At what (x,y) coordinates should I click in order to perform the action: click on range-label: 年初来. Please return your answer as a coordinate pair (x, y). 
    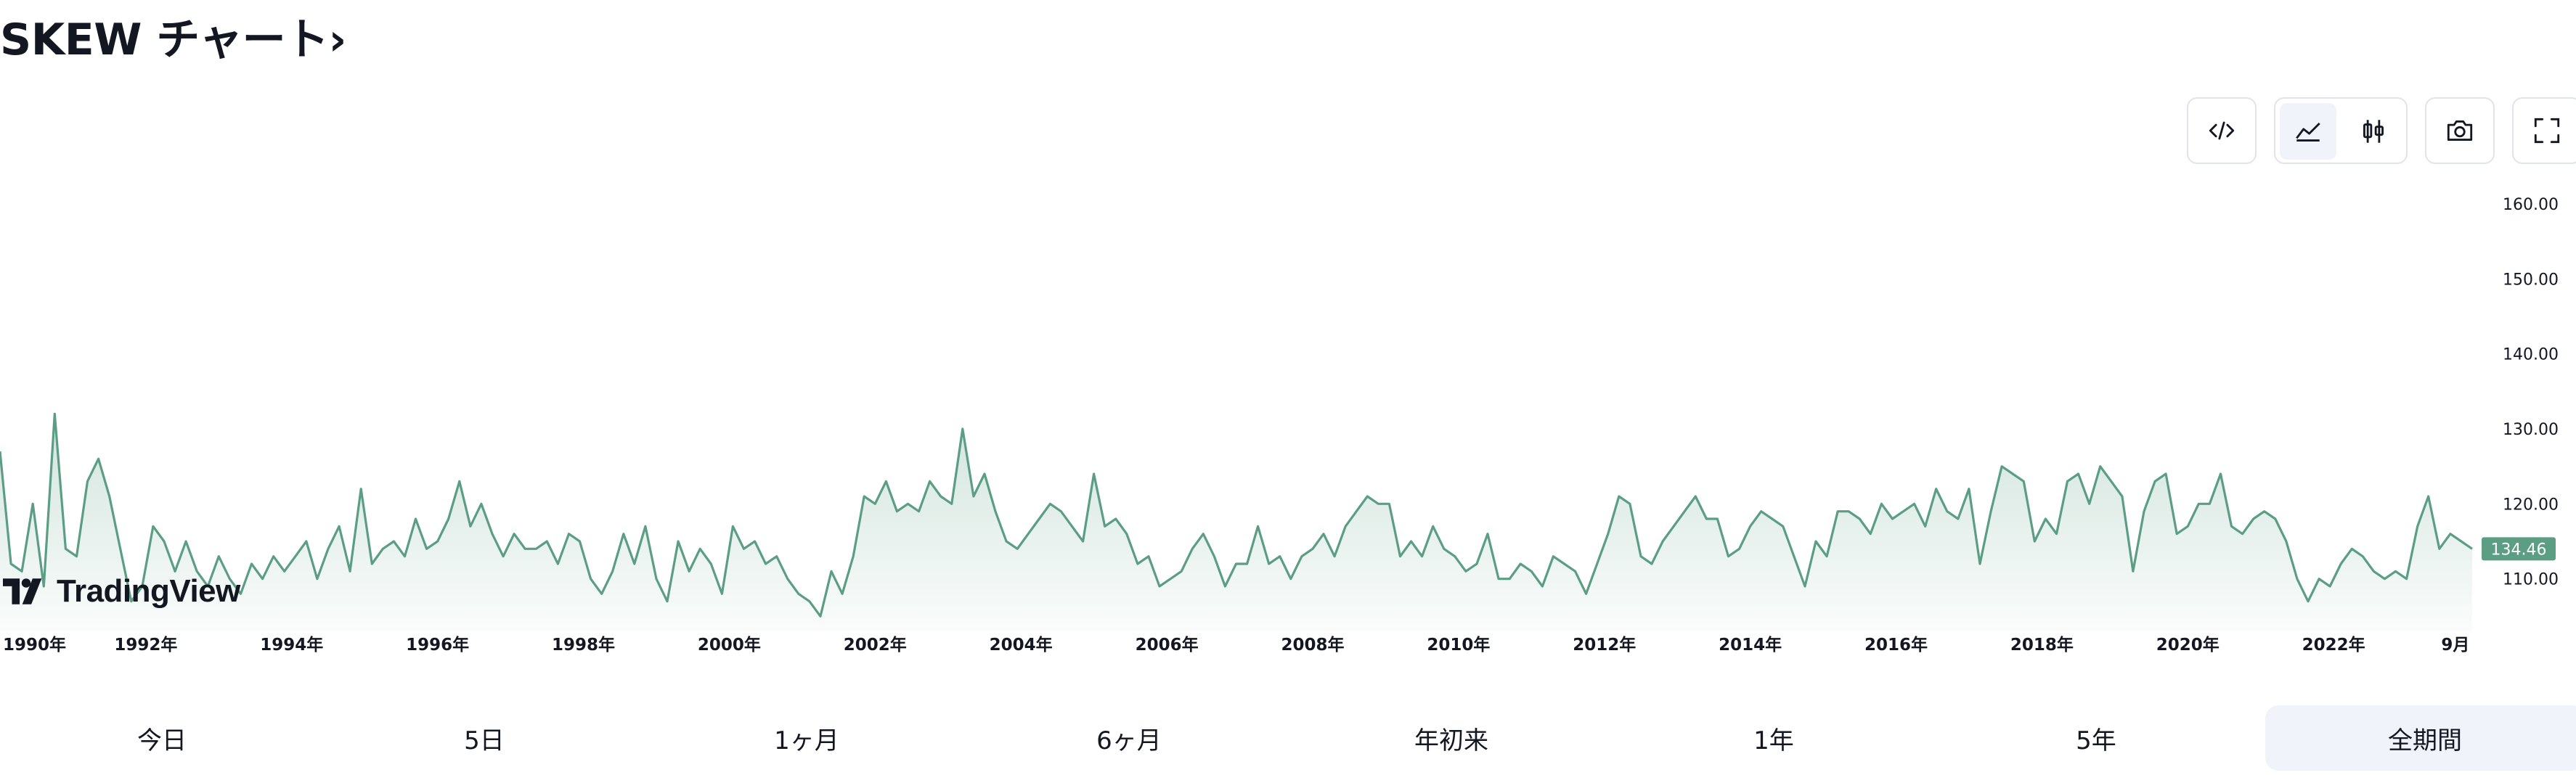
    Looking at the image, I should click on (1451, 741).